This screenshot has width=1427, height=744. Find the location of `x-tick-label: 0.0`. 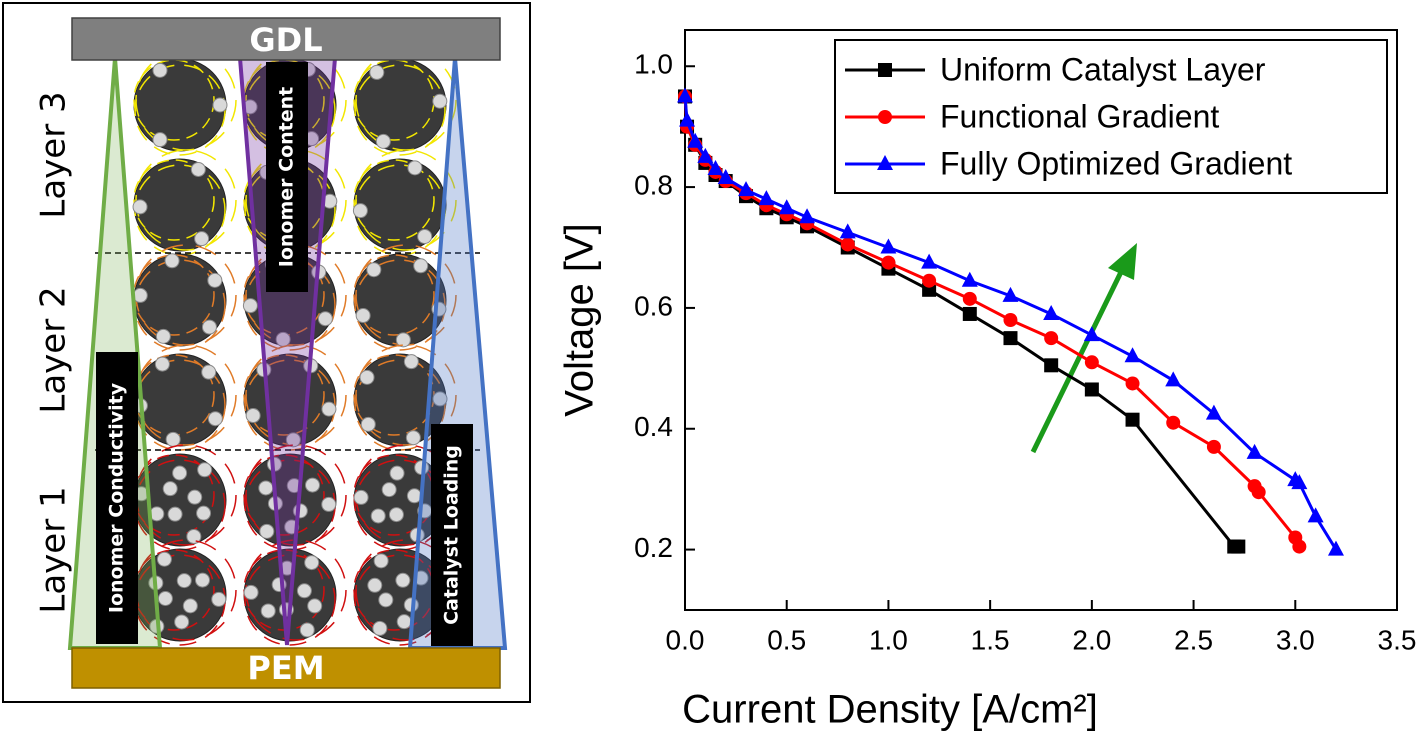

x-tick-label: 0.0 is located at coordinates (685, 639).